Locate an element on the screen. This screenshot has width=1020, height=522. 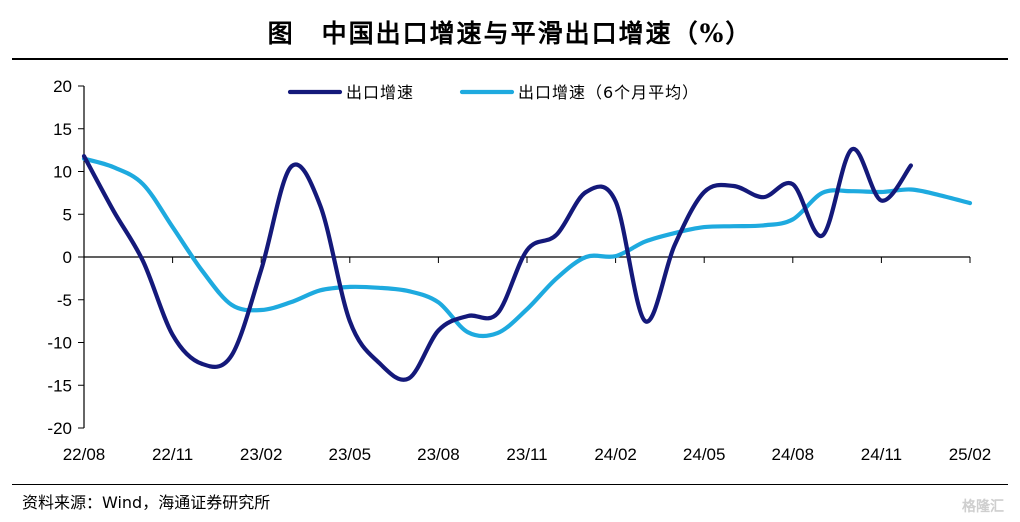
x-tick-label: 23/02 is located at coordinates (261, 454).